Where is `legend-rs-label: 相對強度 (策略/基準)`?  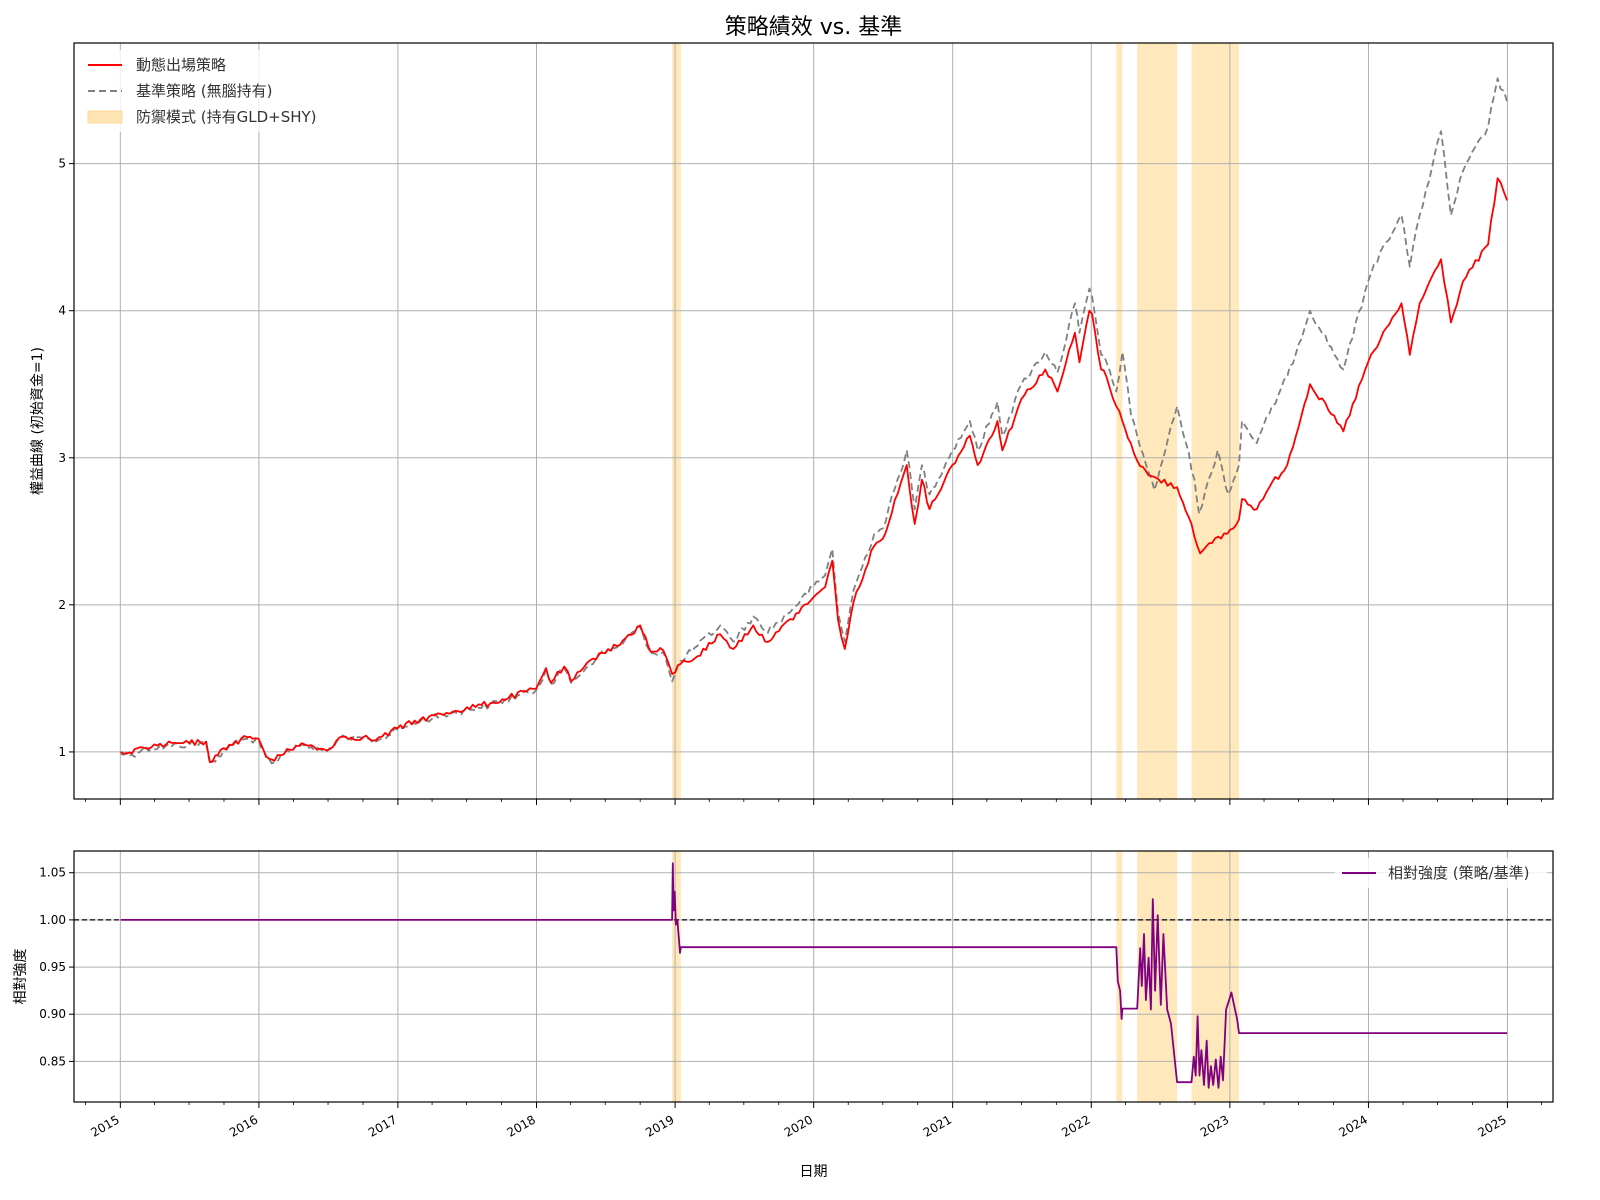 legend-rs-label: 相對強度 (策略/基準) is located at coordinates (1459, 873).